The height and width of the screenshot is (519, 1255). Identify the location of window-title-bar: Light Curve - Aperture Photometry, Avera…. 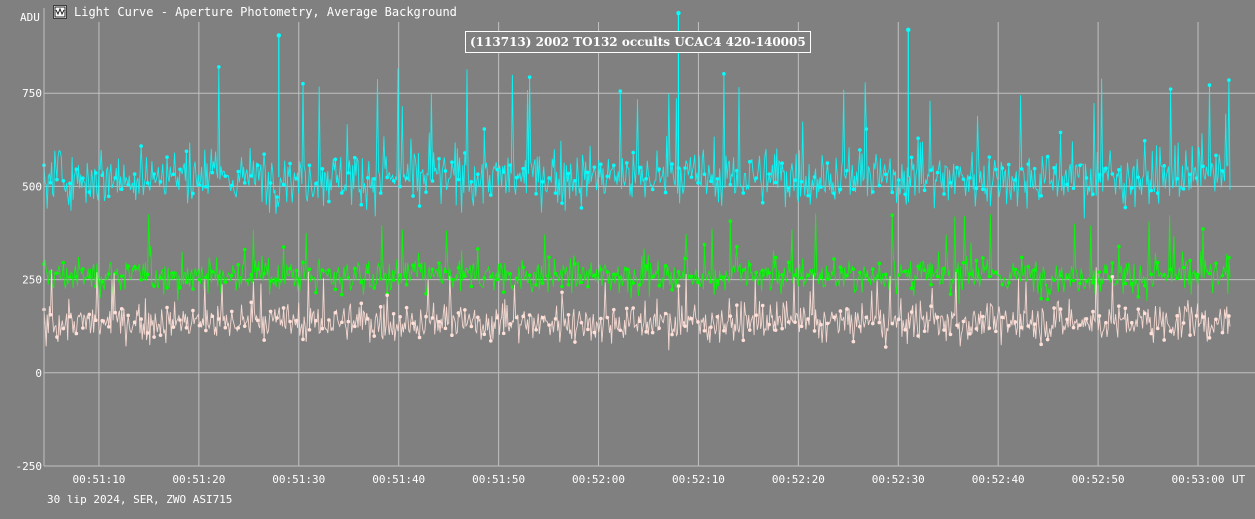
(255, 12).